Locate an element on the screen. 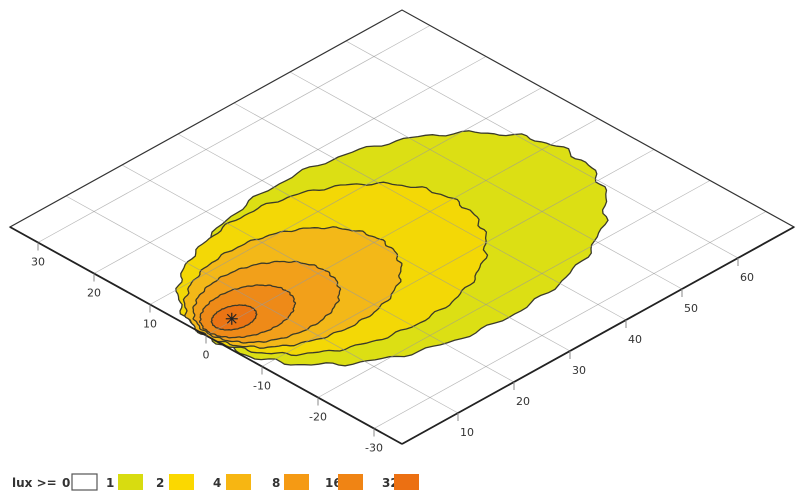 The image size is (800, 497). x-tick-label: 20 is located at coordinates (523, 401).